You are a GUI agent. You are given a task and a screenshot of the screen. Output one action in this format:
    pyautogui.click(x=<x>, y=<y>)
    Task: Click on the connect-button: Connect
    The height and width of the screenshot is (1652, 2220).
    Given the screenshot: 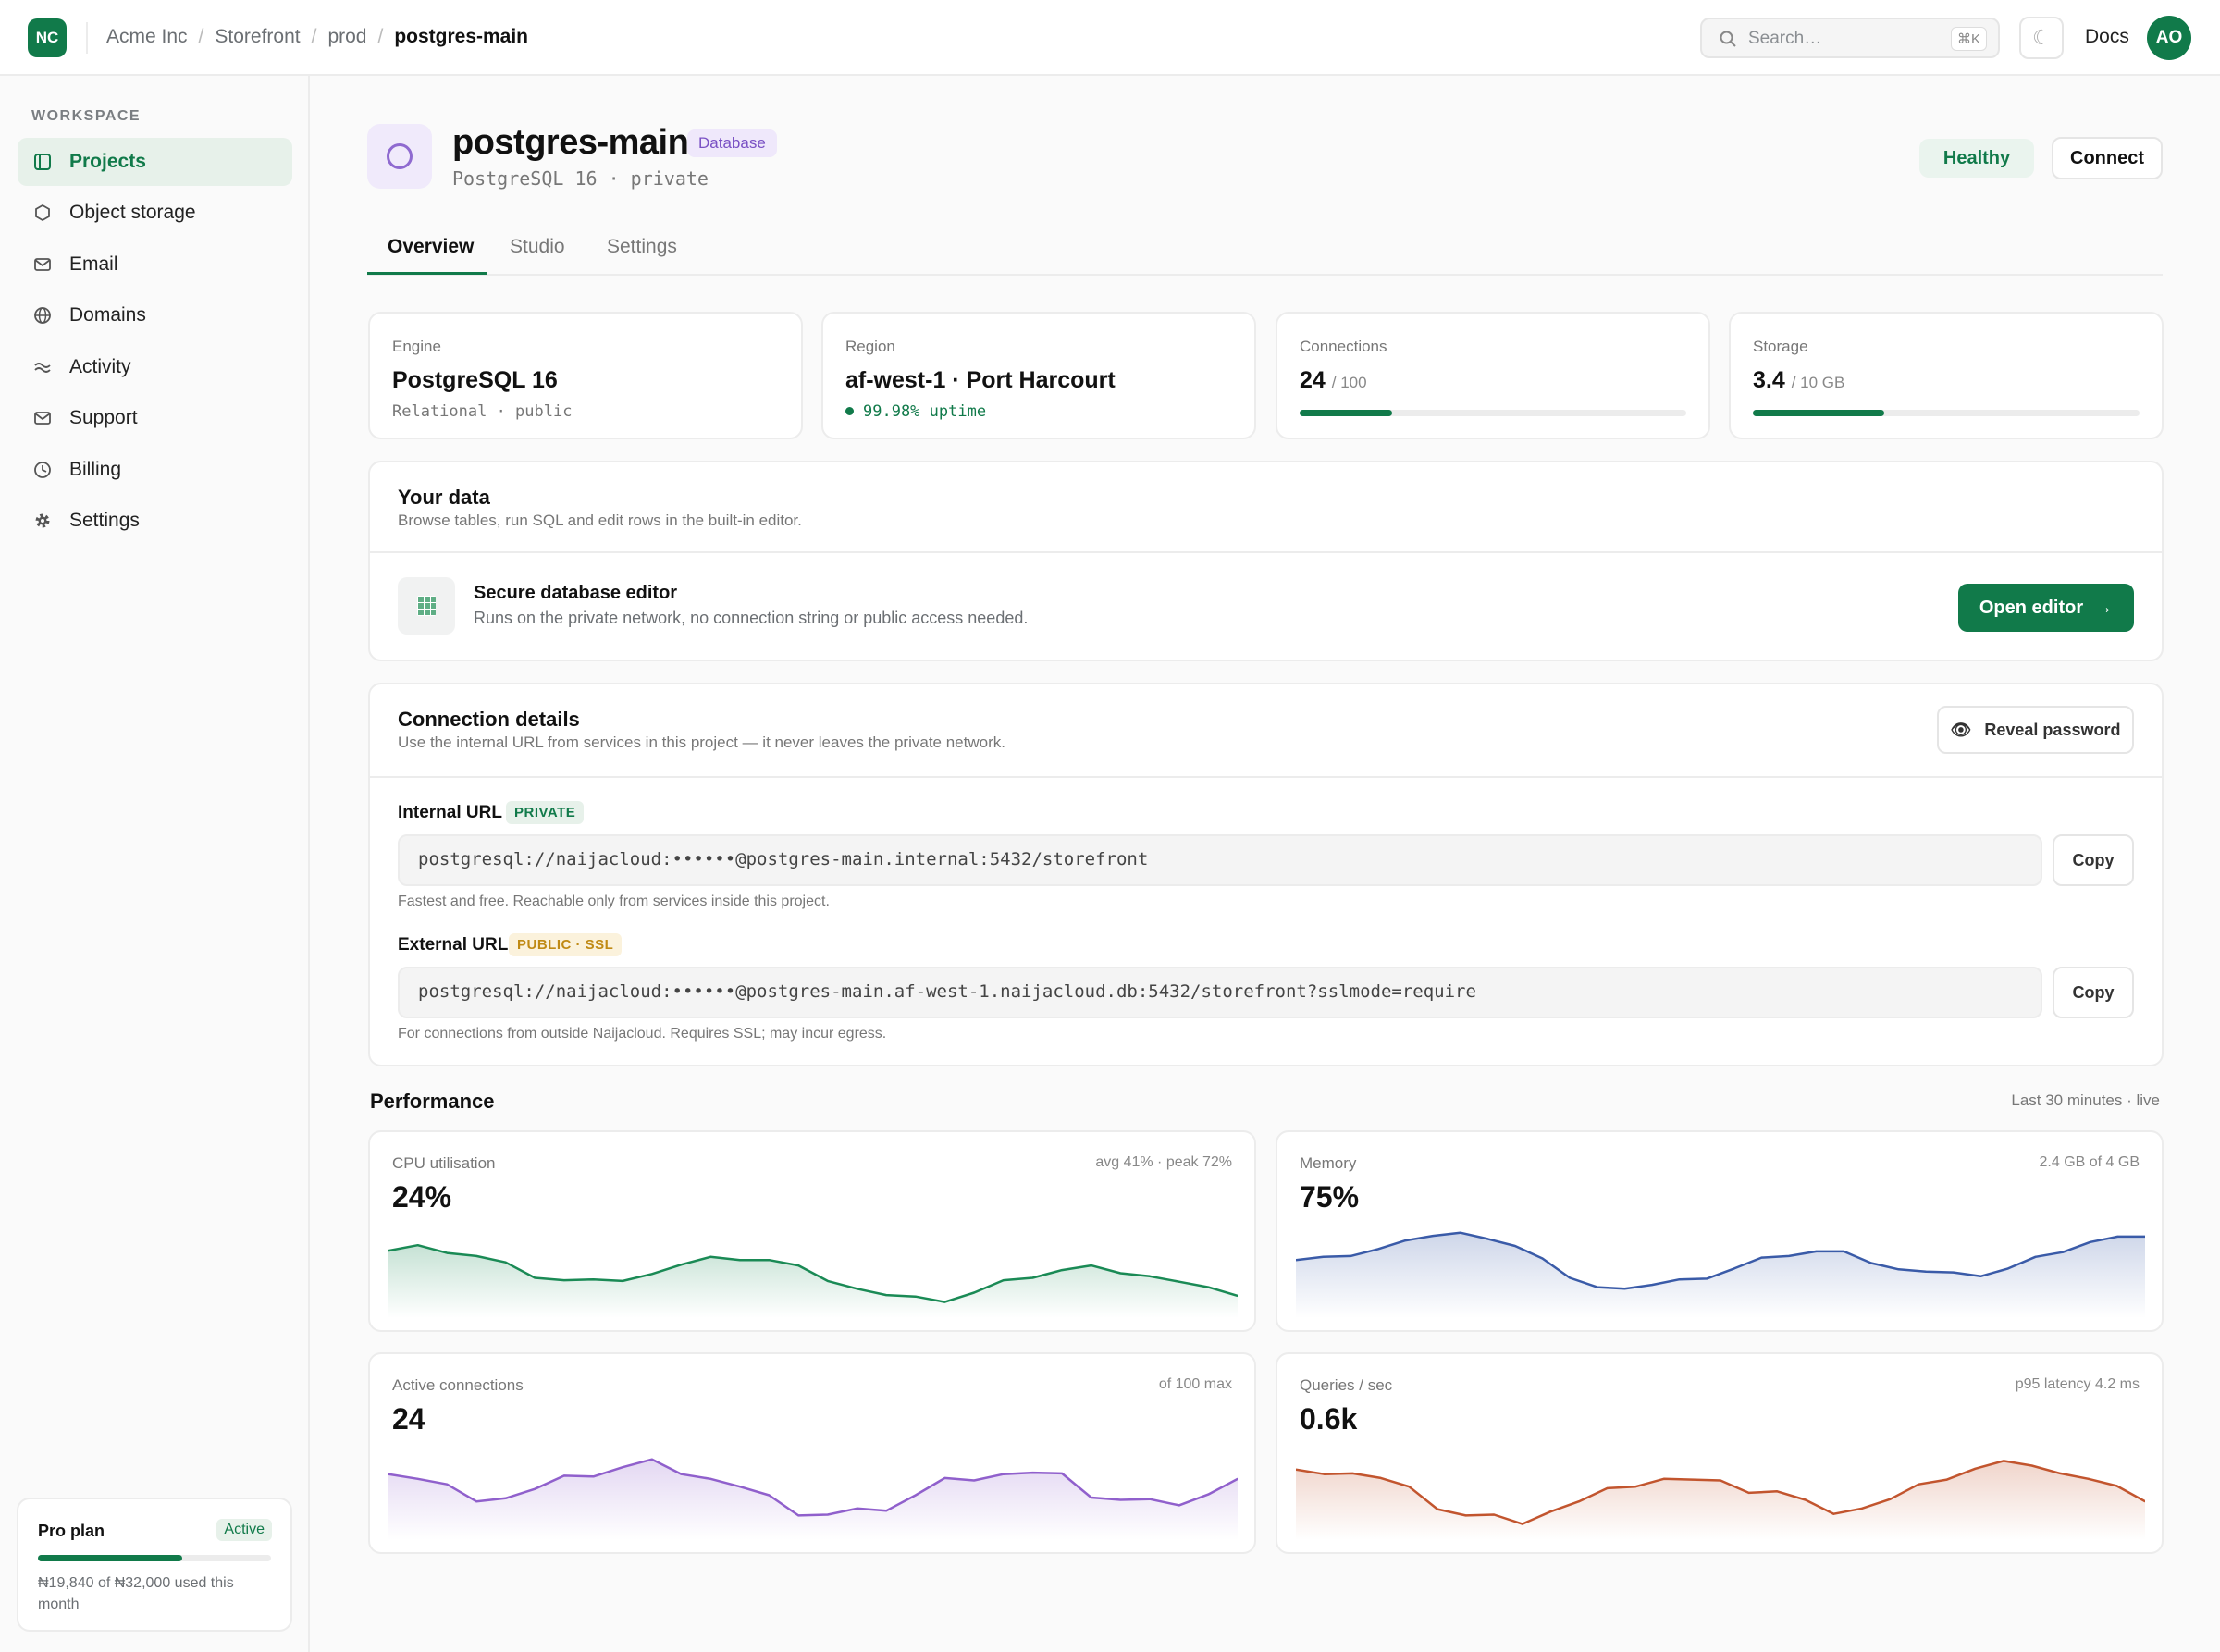 What is the action you would take?
    pyautogui.click(x=2107, y=158)
    